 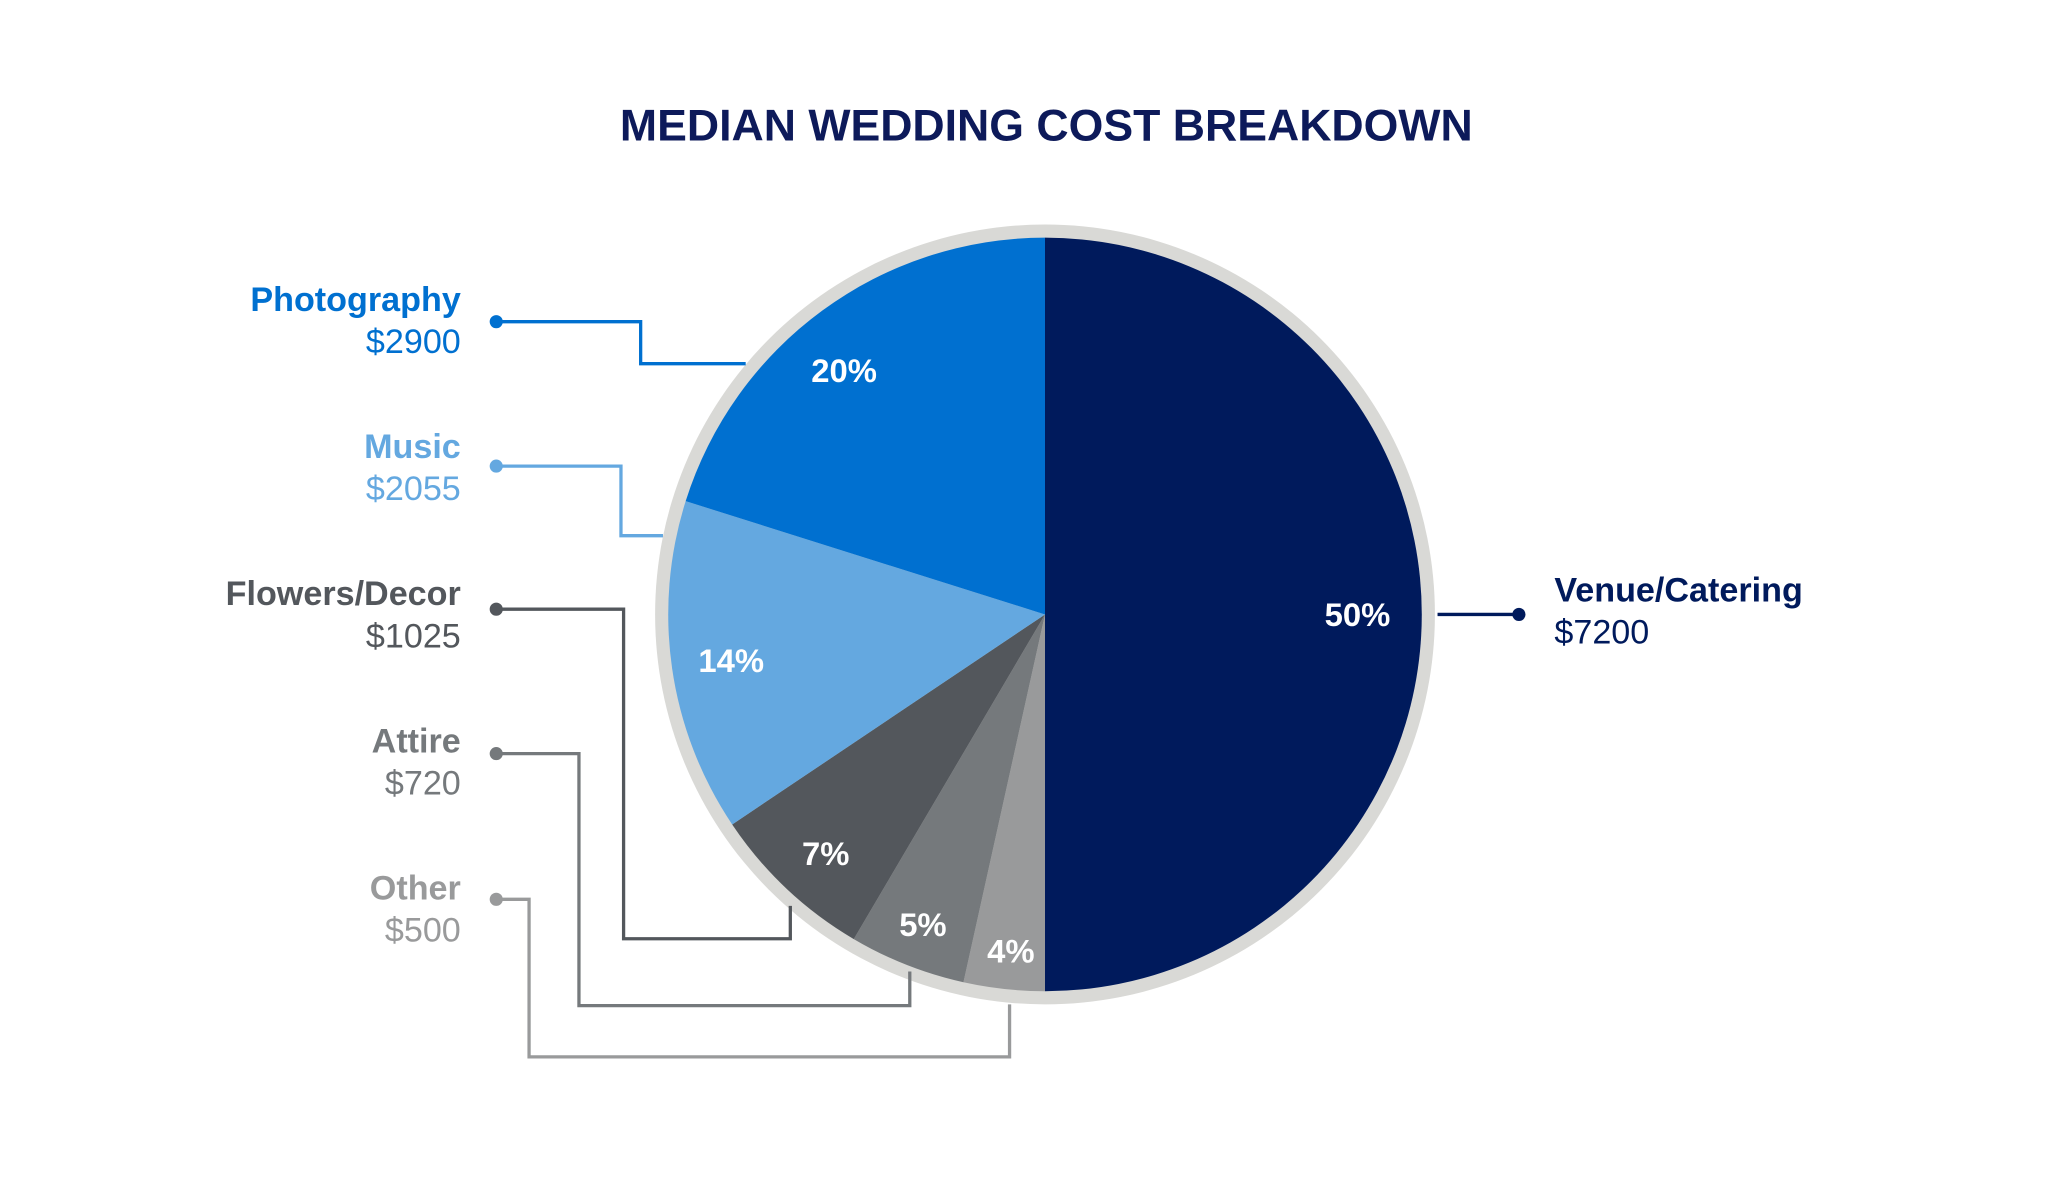 I want to click on pie-slice-other, so click(x=1004, y=803).